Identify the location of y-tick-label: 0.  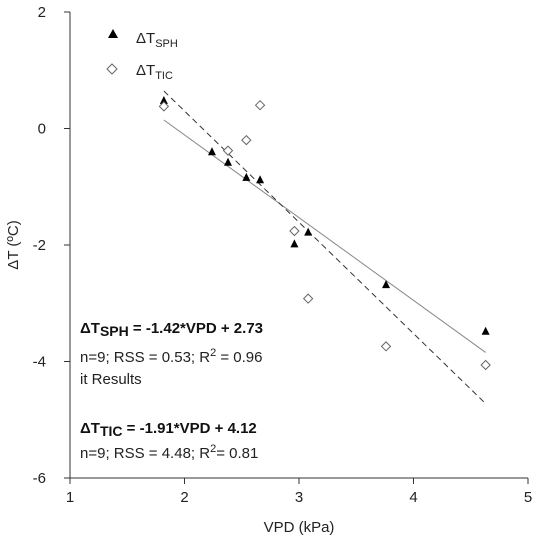
(42, 129).